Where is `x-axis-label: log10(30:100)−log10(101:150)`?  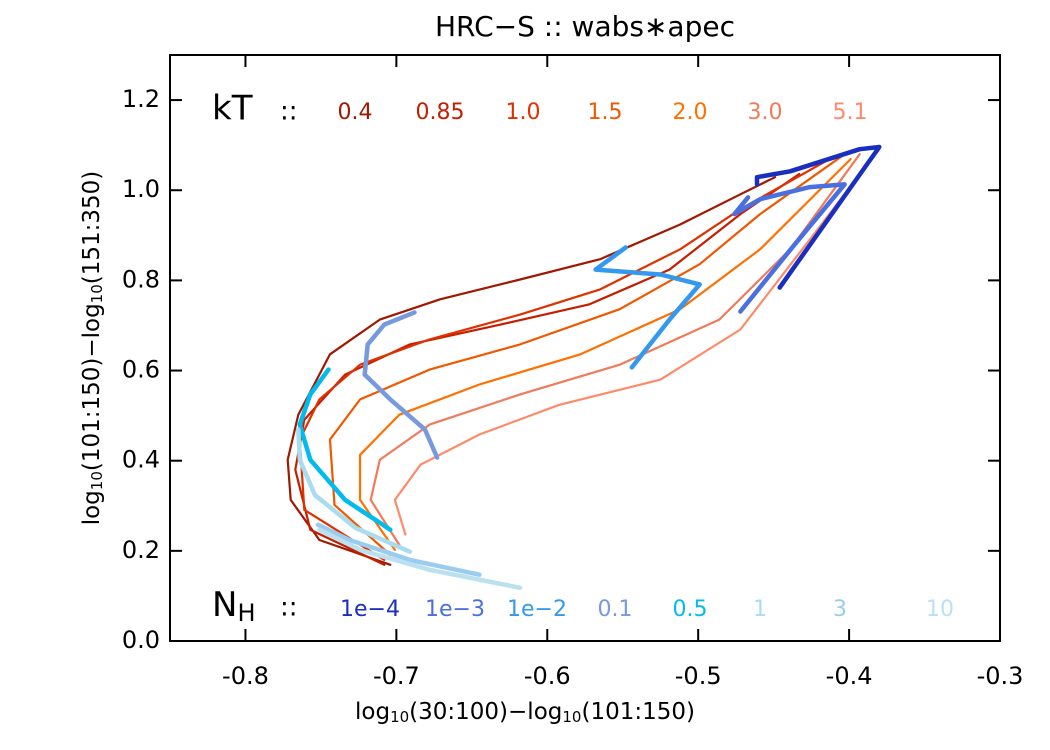 x-axis-label: log10(30:100)−log10(101:150) is located at coordinates (525, 712).